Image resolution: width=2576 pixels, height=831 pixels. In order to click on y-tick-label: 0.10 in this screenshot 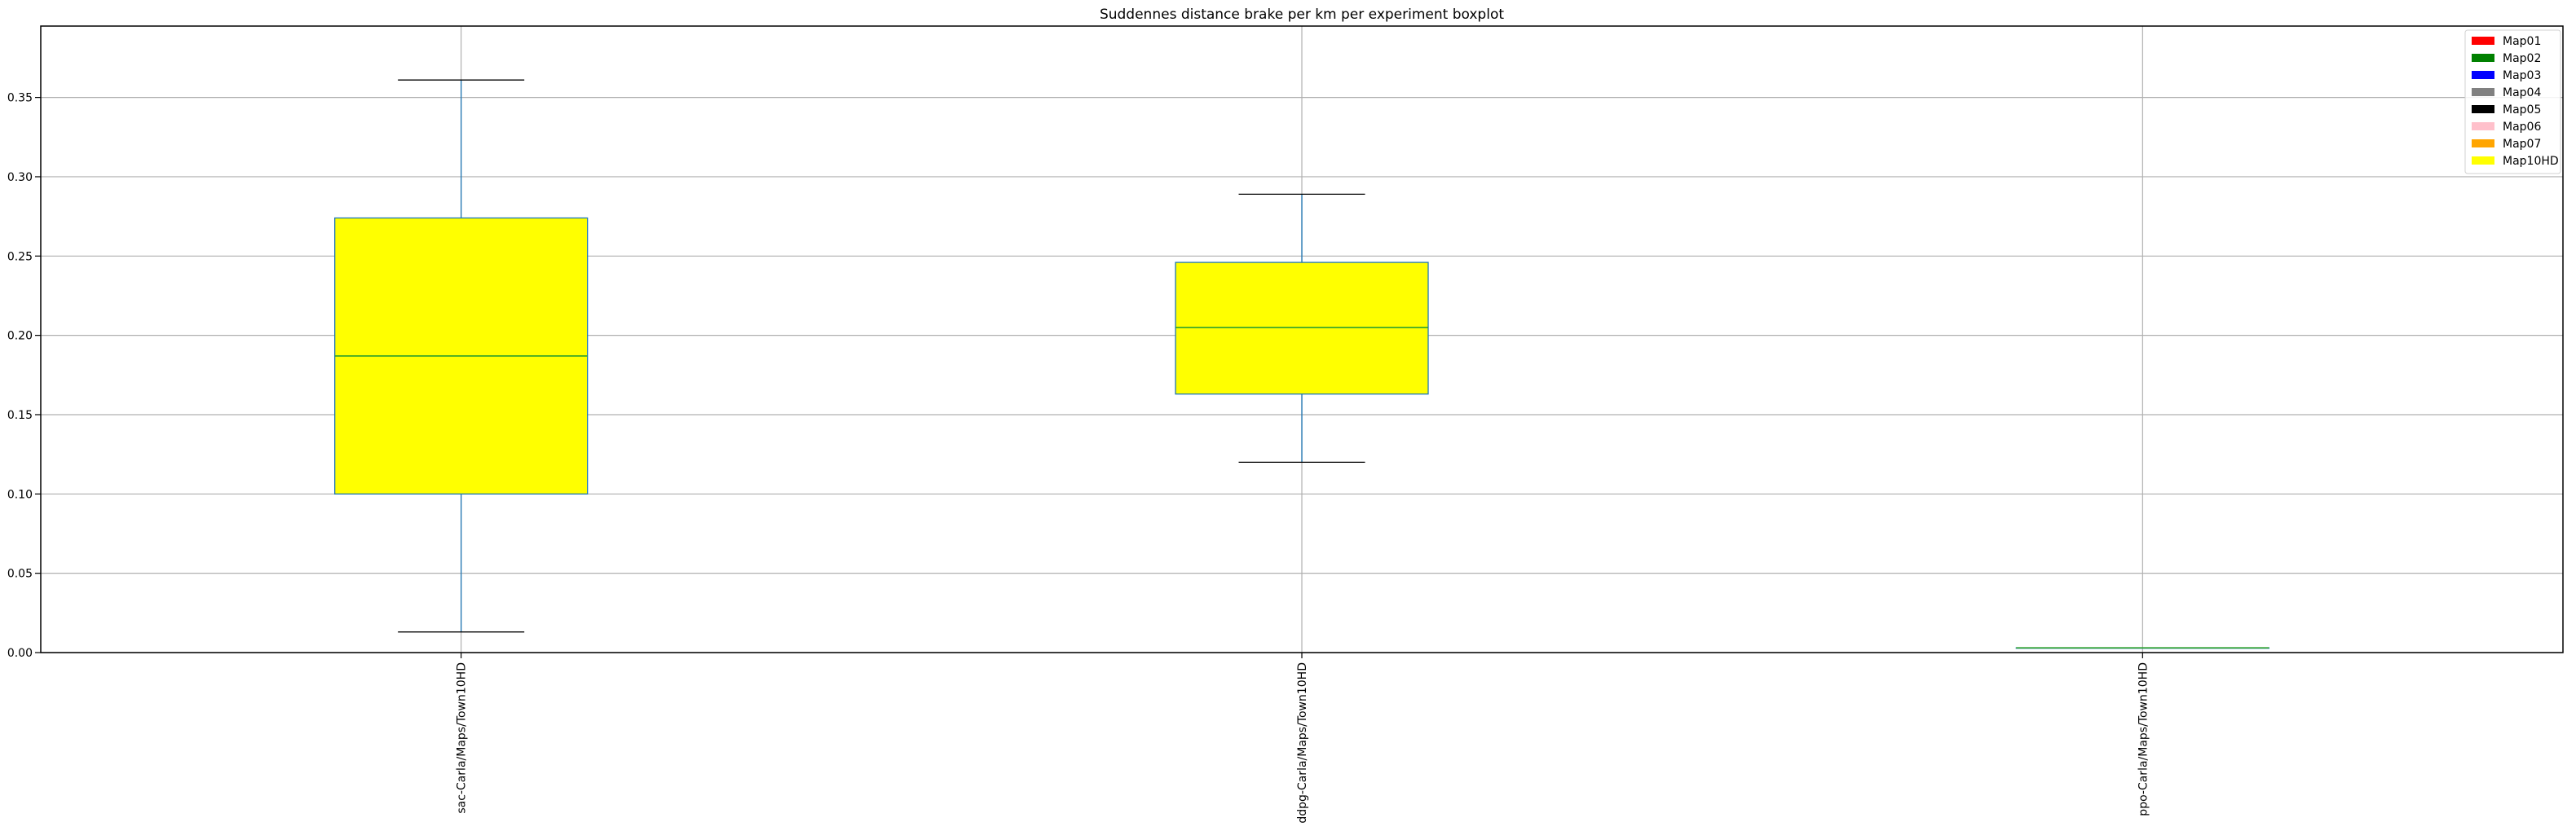, I will do `click(20, 494)`.